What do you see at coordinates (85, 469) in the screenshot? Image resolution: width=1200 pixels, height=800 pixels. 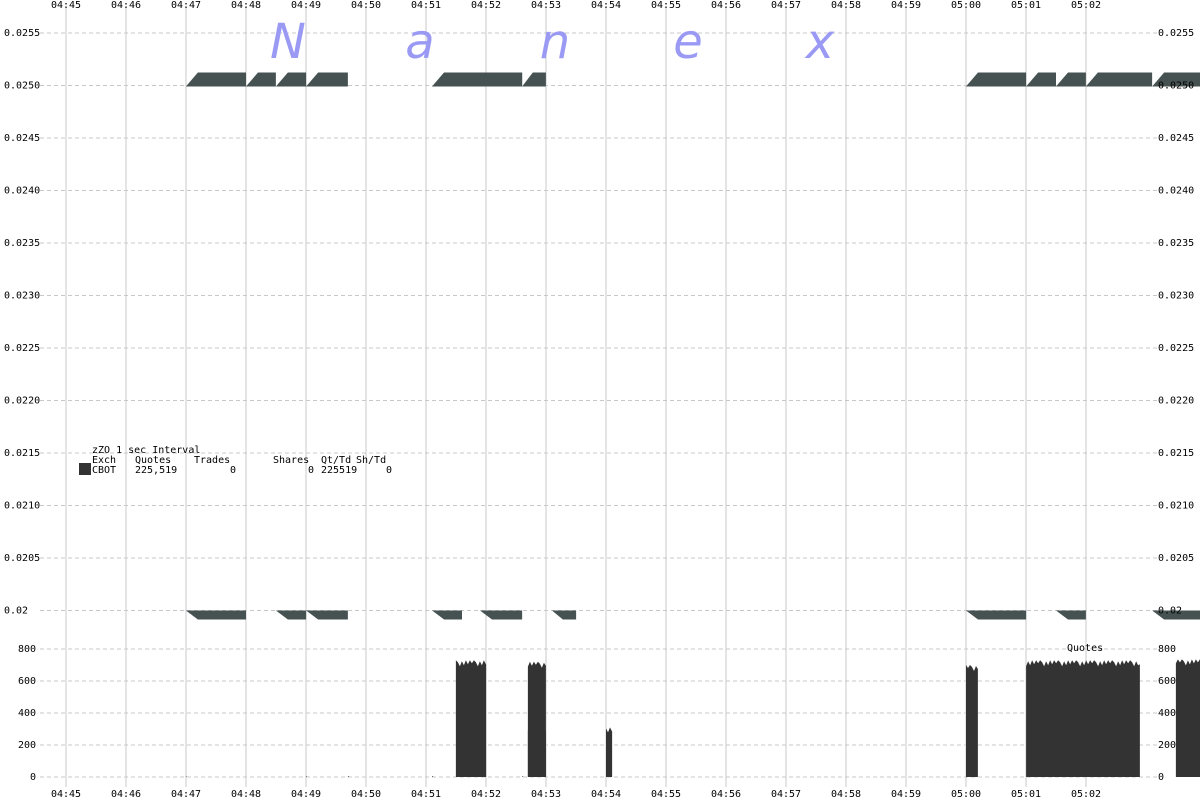 I see `legend-swatch` at bounding box center [85, 469].